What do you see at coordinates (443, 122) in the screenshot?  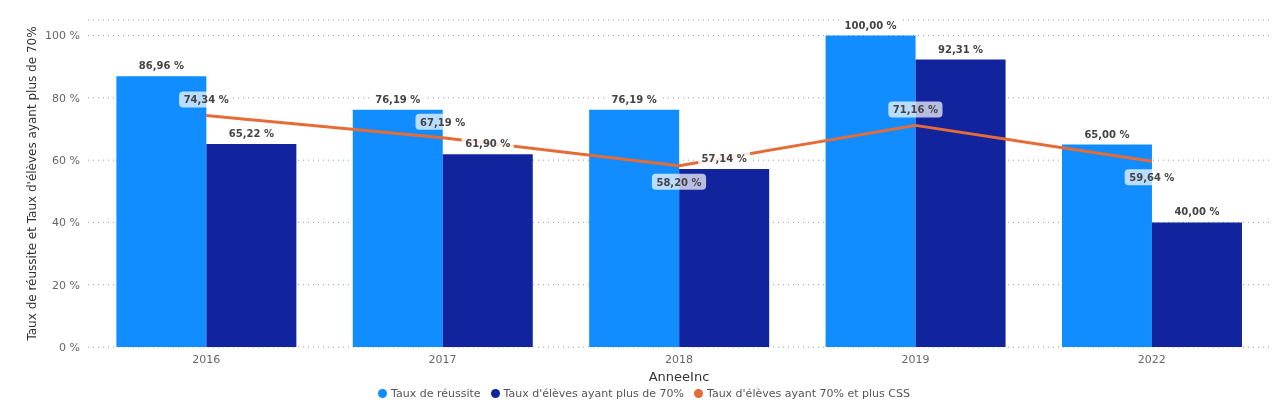 I see `data-label: 67,19 %` at bounding box center [443, 122].